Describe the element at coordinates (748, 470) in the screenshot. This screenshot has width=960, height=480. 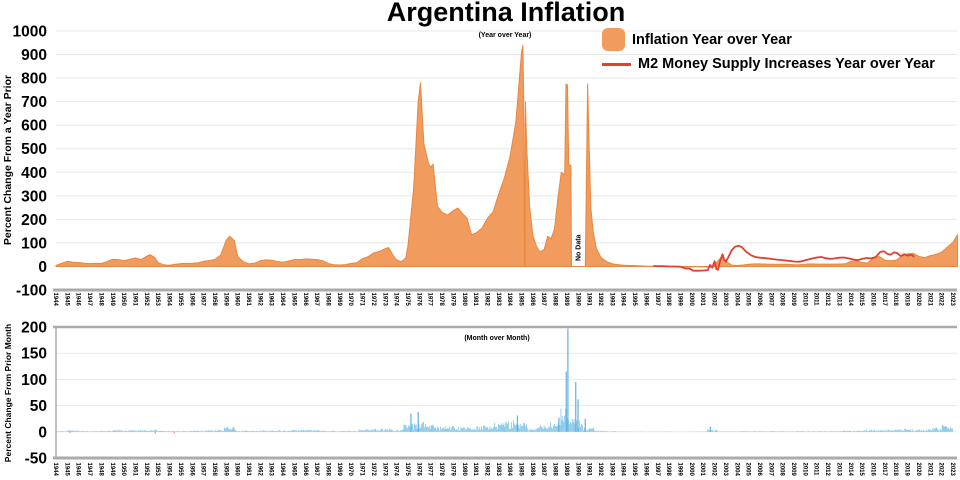
I see `x-tick-label: 2005` at that location.